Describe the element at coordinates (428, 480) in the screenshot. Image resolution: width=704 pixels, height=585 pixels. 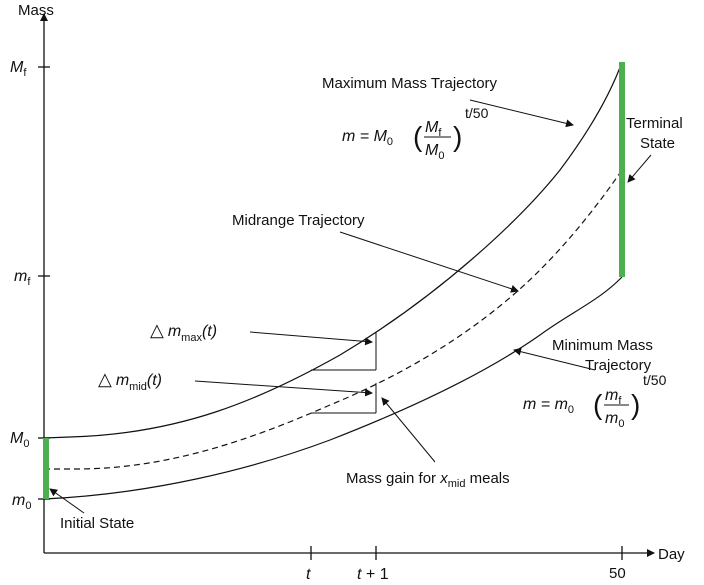
I see `mass-gain-label: Mass gain for xmid meals` at that location.